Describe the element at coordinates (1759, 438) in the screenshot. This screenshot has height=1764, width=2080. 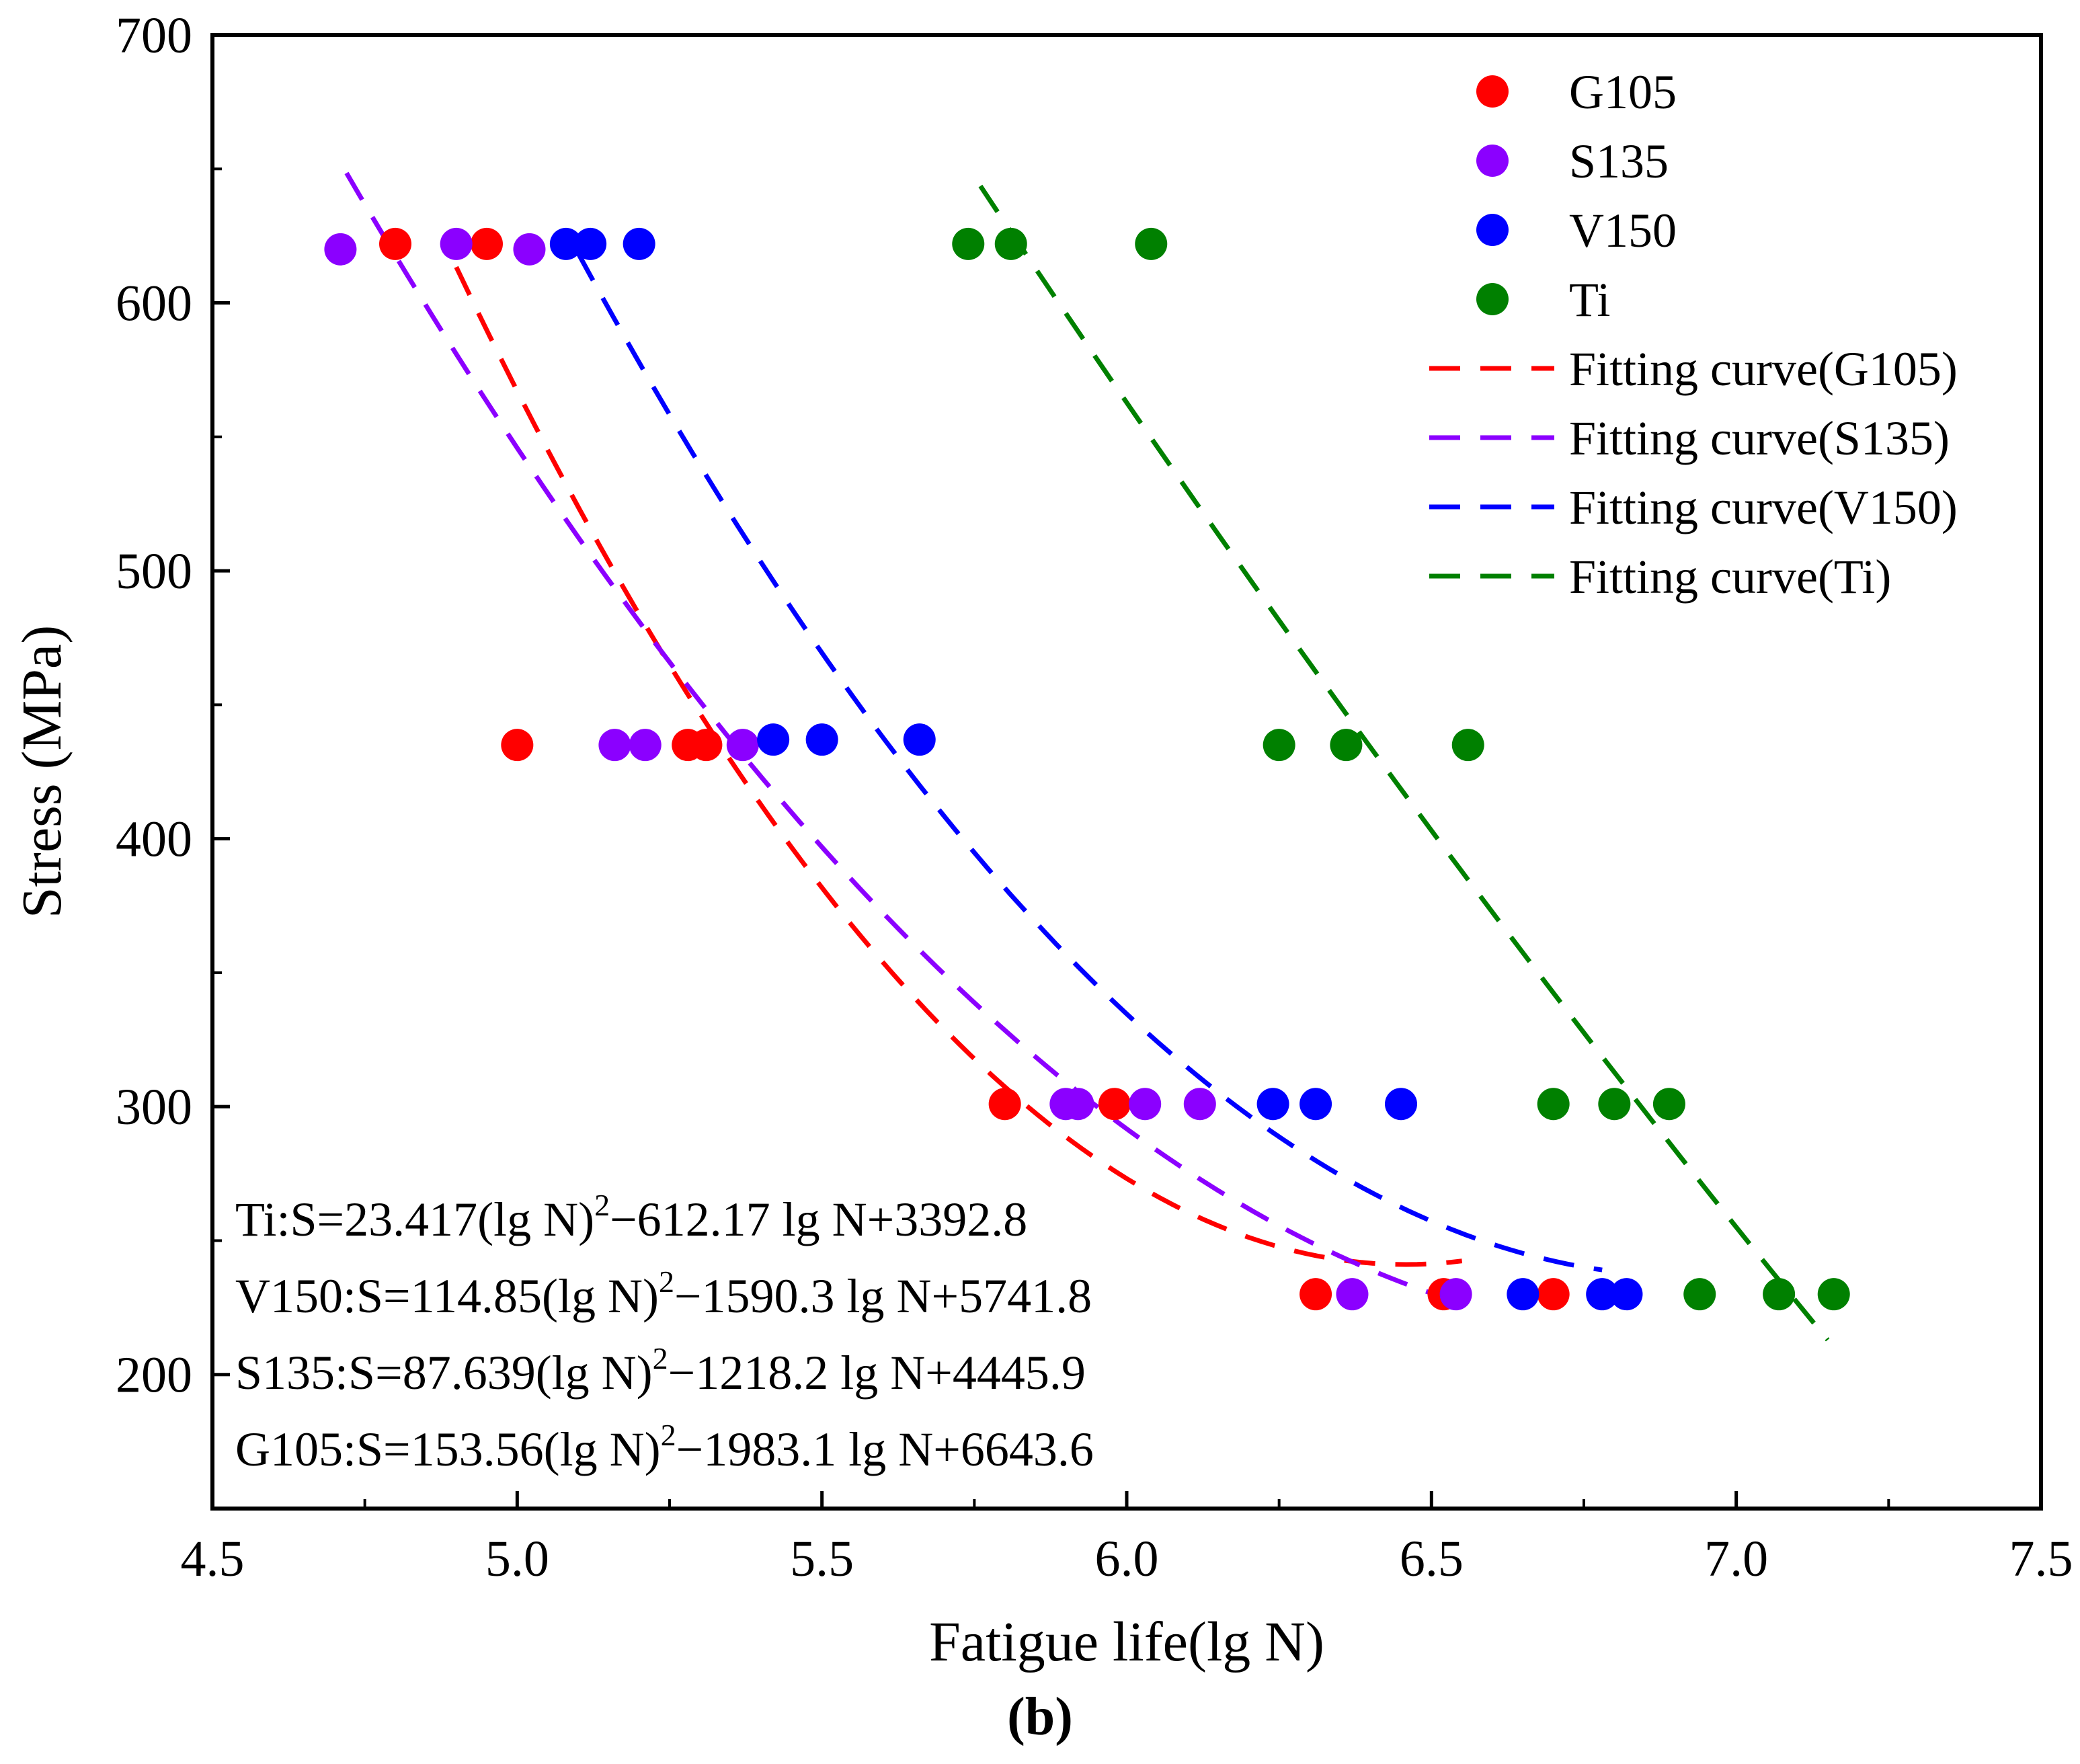
I see `legend-label: Fitting curve(S135)` at that location.